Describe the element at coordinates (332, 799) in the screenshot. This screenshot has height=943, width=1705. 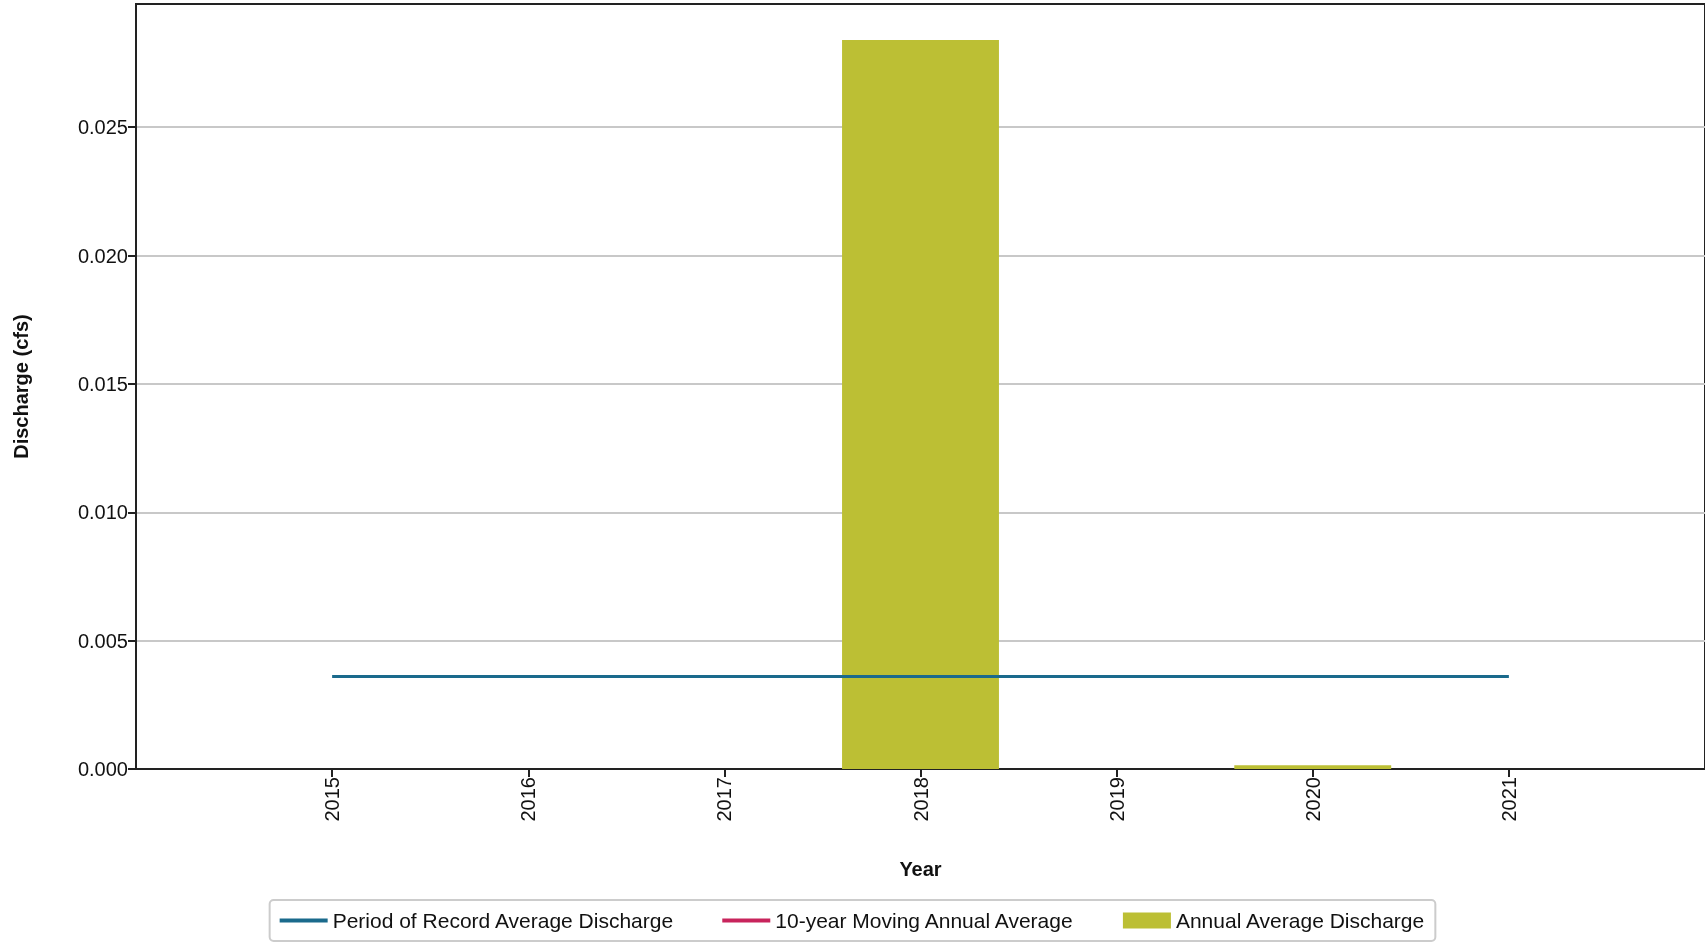
I see `x-tick-label: 2015` at that location.